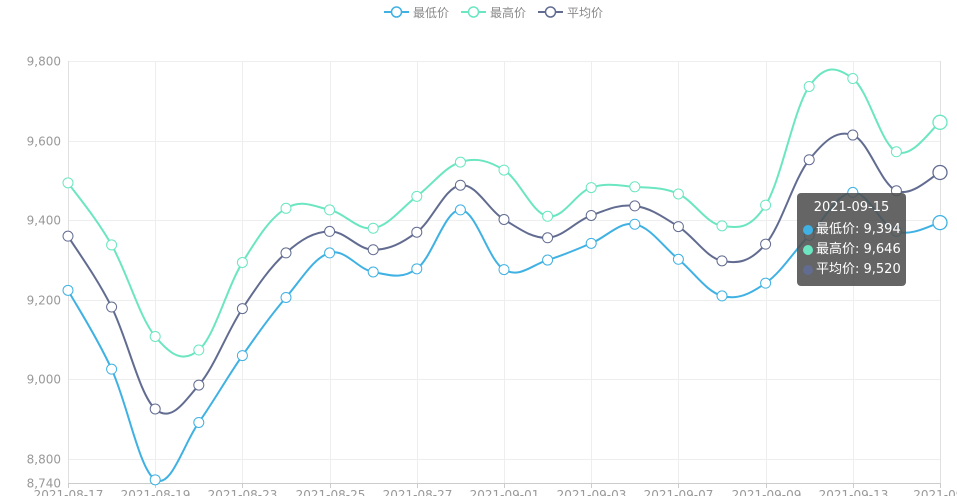 Image resolution: width=957 pixels, height=500 pixels. Describe the element at coordinates (44, 142) in the screenshot. I see `y-tick-label: 9,600` at that location.